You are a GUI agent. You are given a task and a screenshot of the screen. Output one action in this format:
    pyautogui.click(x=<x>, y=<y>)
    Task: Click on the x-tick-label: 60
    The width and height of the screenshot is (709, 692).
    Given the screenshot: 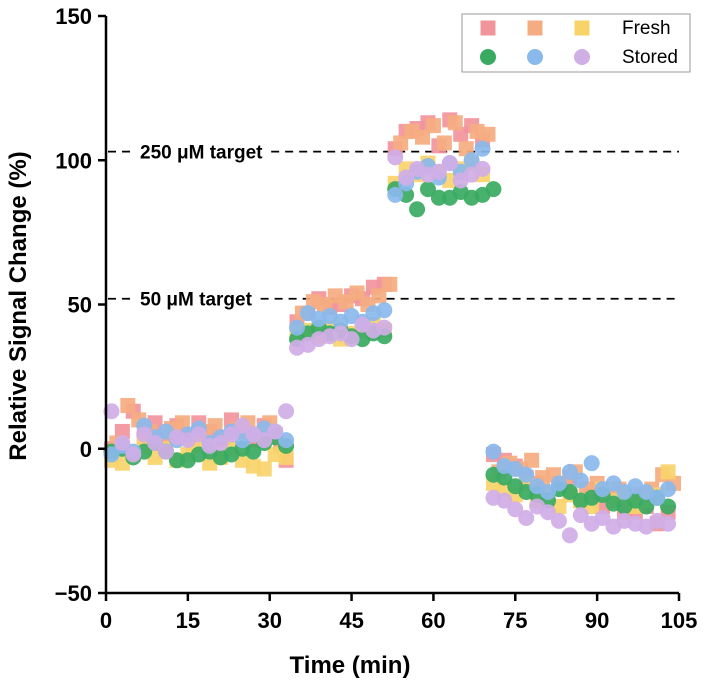 What is the action you would take?
    pyautogui.click(x=433, y=620)
    